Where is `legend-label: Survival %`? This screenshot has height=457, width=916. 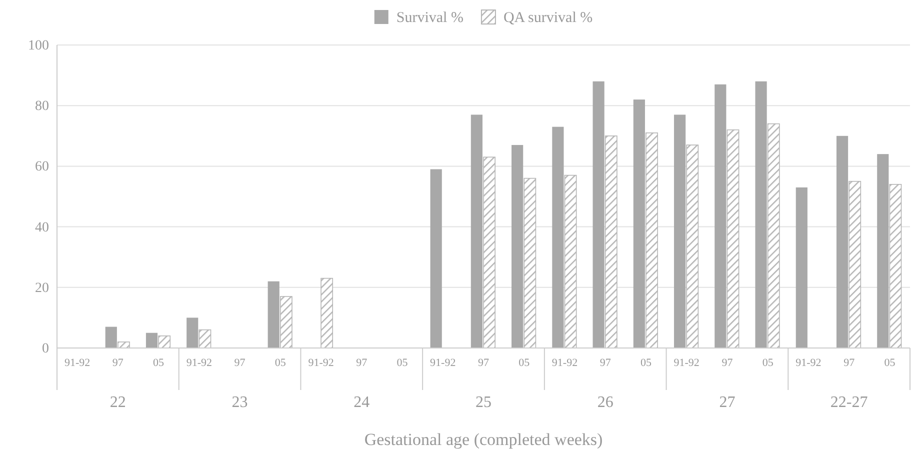
legend-label: Survival % is located at coordinates (430, 18).